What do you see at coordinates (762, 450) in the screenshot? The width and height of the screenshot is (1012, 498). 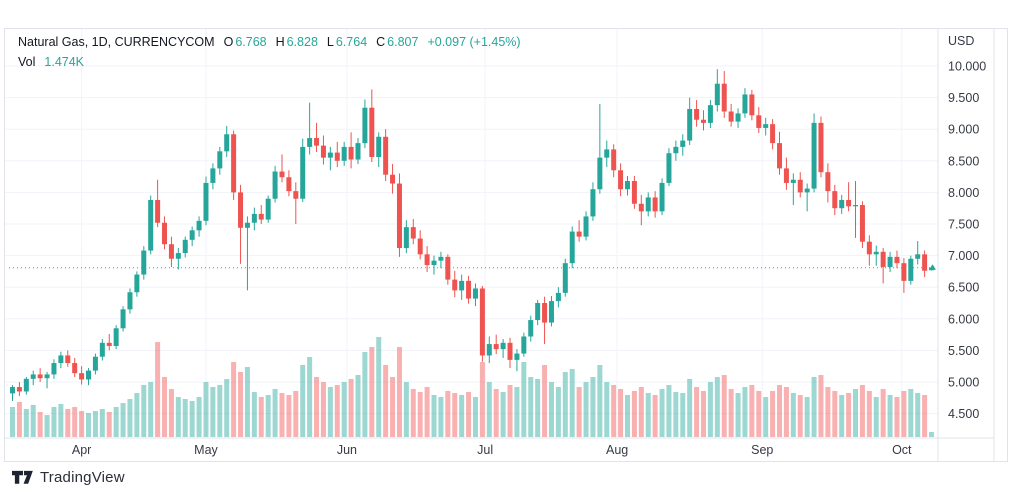 I see `time-tick-label: Sep` at bounding box center [762, 450].